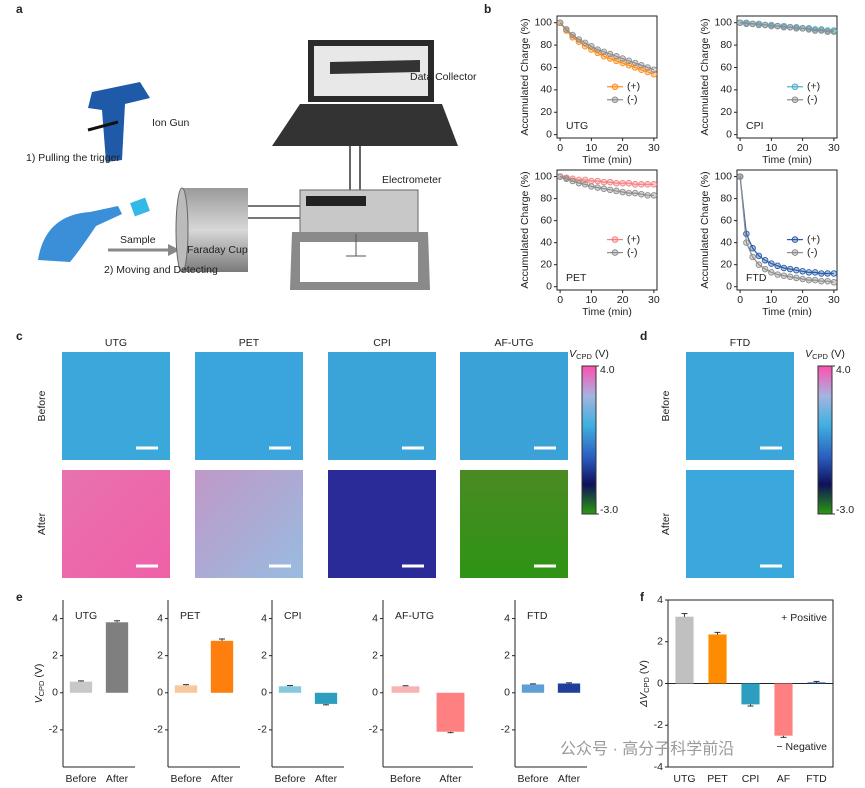  I want to click on x-tick-label: Before, so click(186, 779).